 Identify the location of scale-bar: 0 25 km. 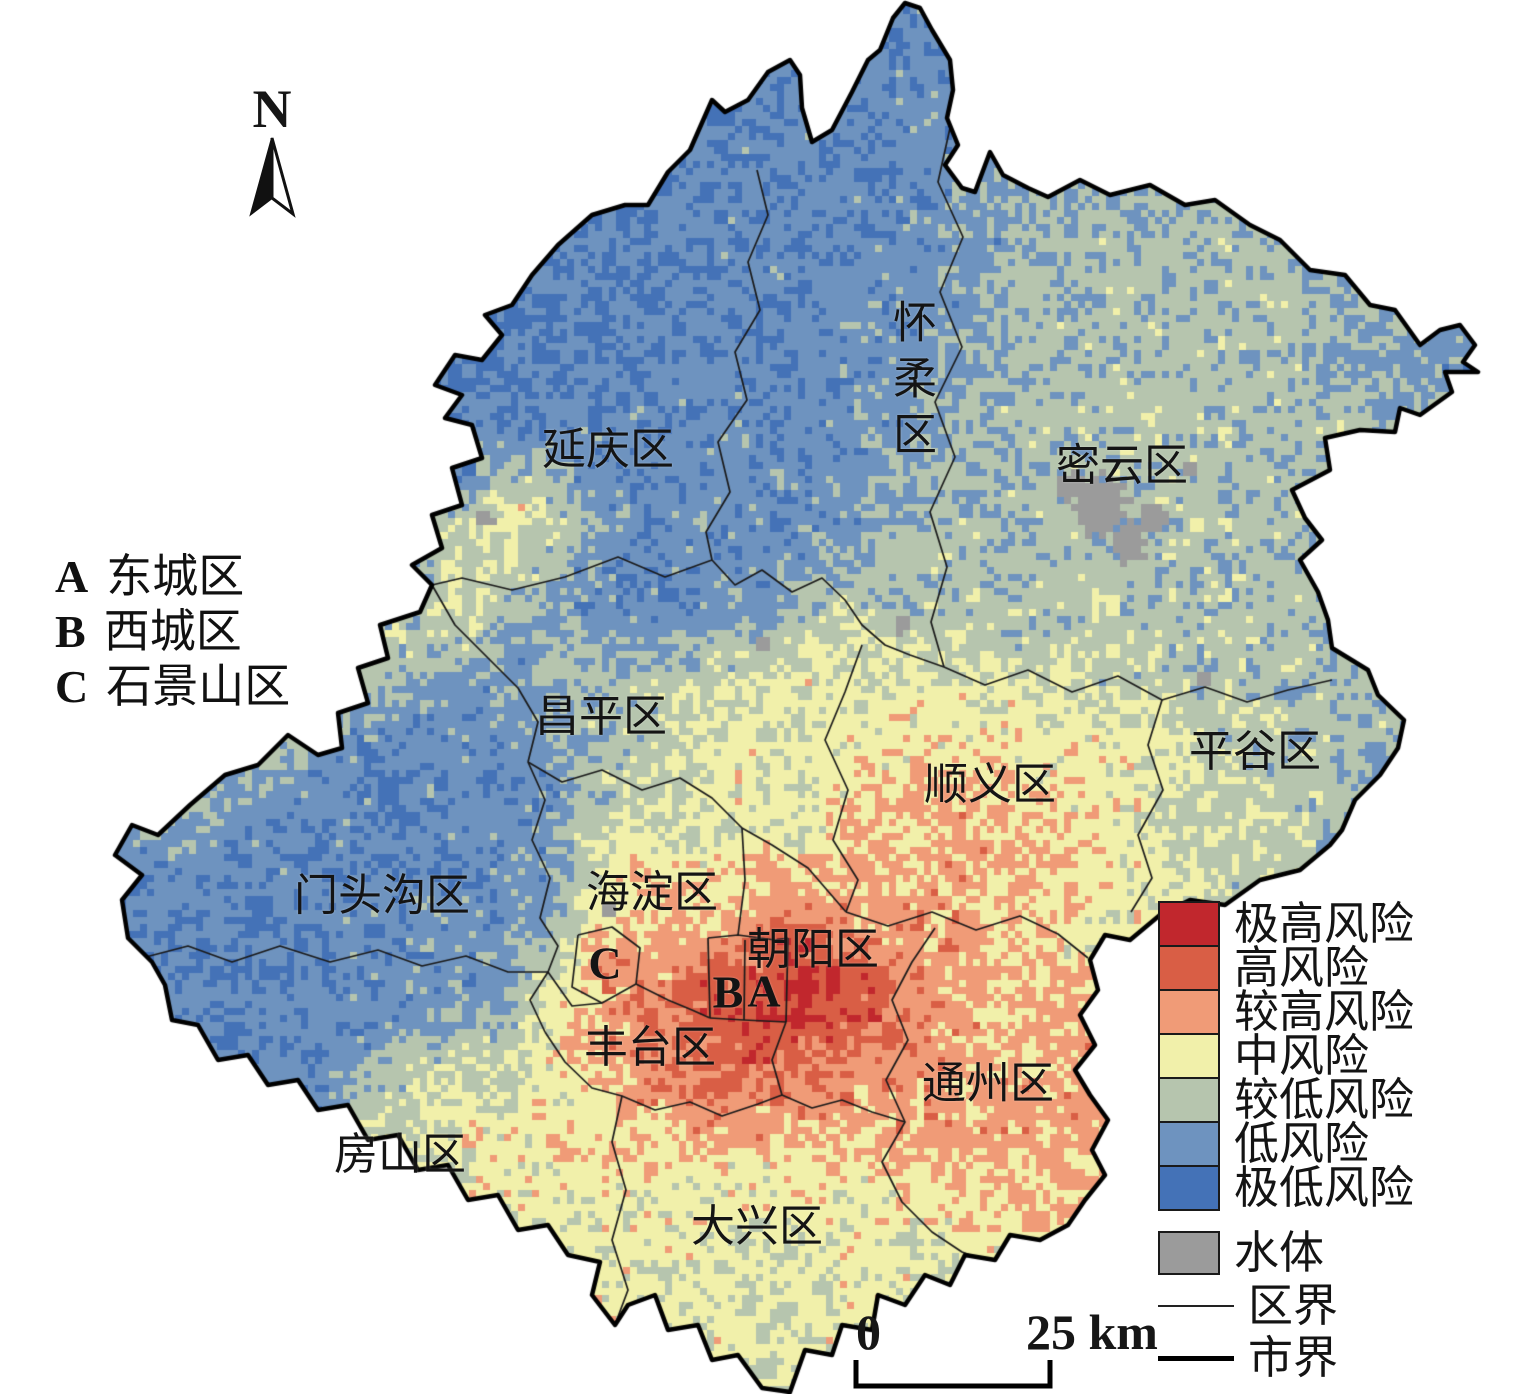
(1000, 1344).